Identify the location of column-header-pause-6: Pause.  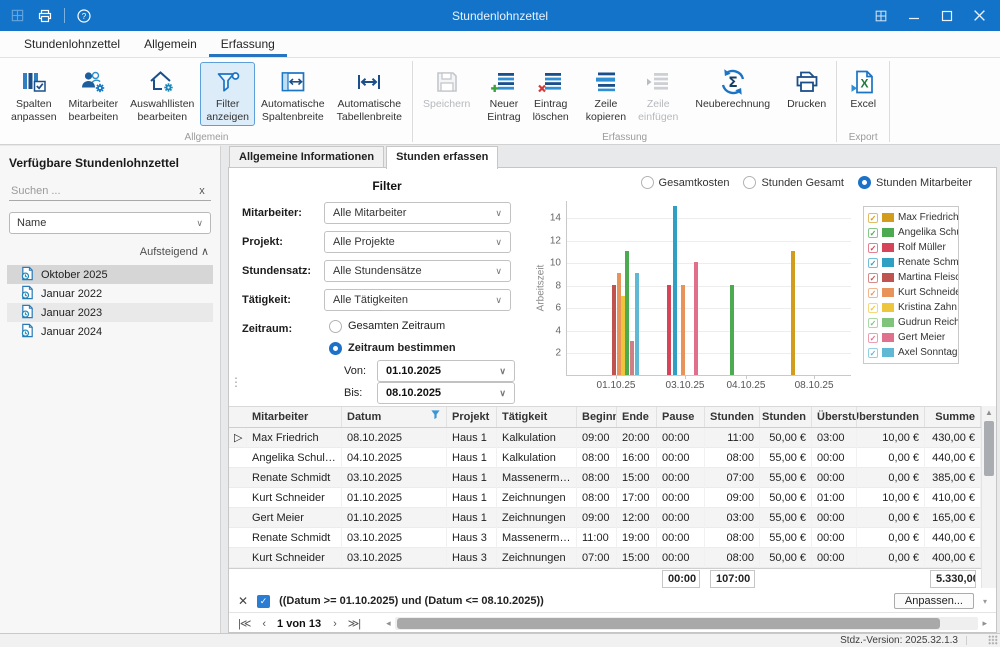
(681, 417).